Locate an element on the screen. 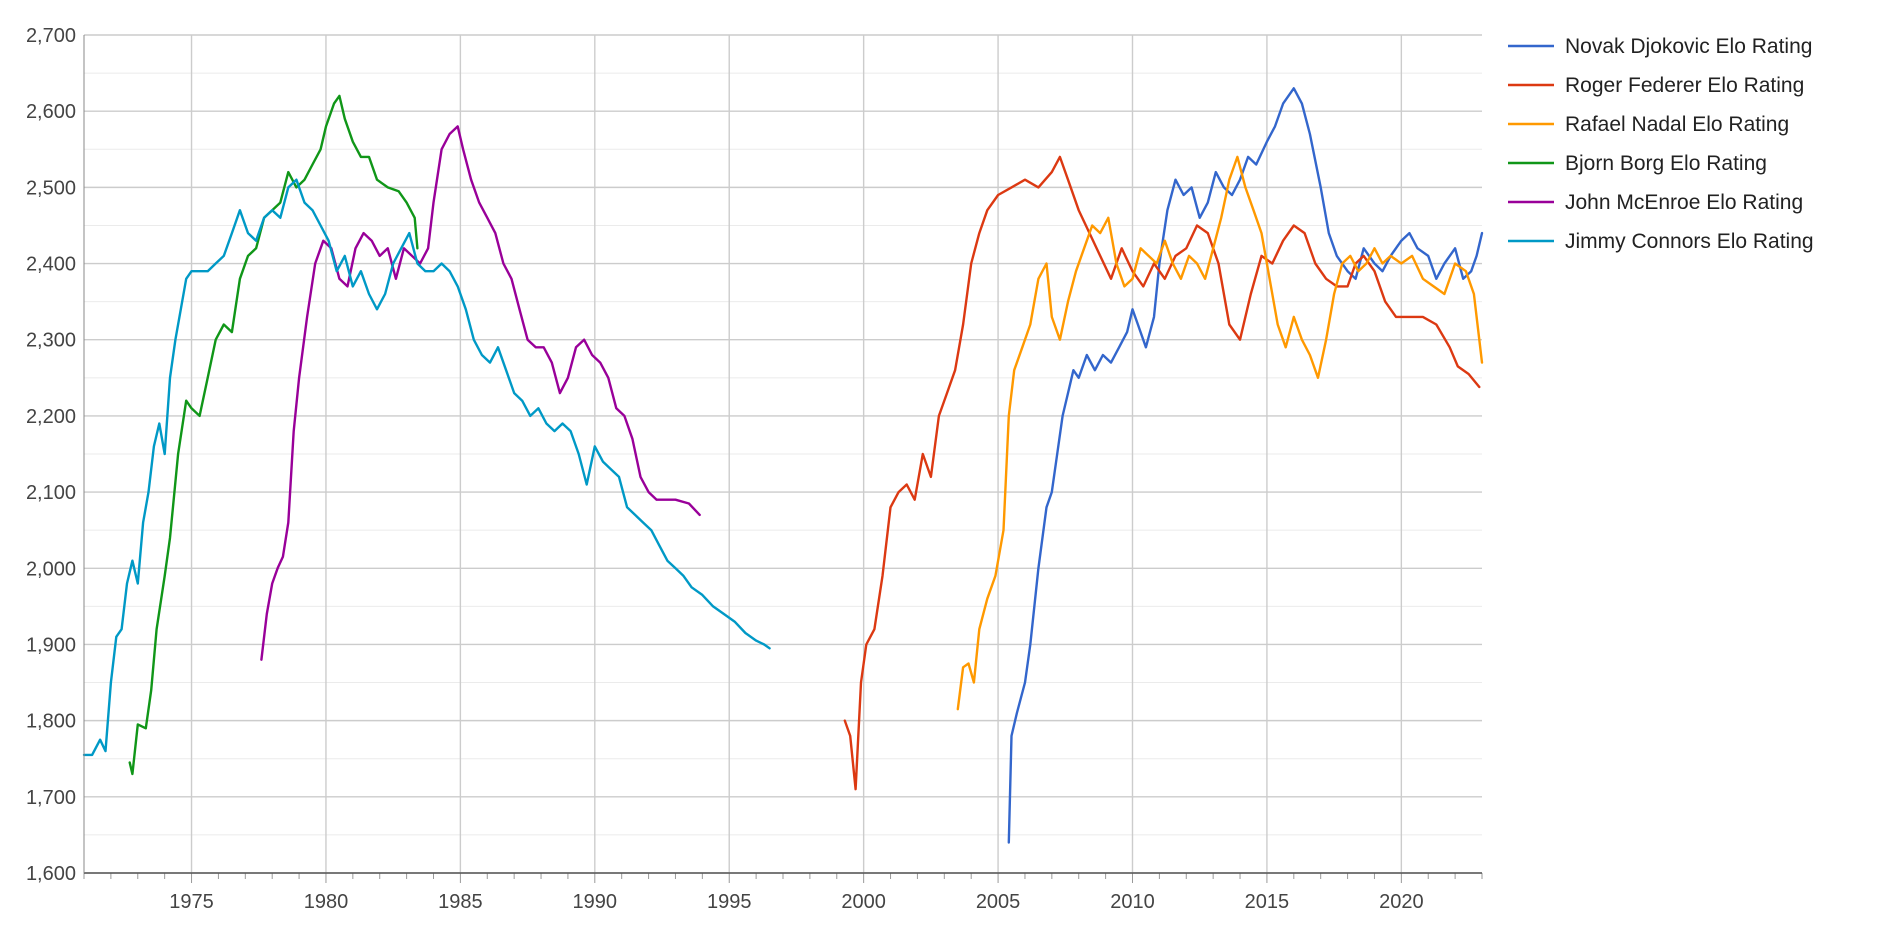  legend-label: Rafael Nadal Elo Rating is located at coordinates (1677, 124).